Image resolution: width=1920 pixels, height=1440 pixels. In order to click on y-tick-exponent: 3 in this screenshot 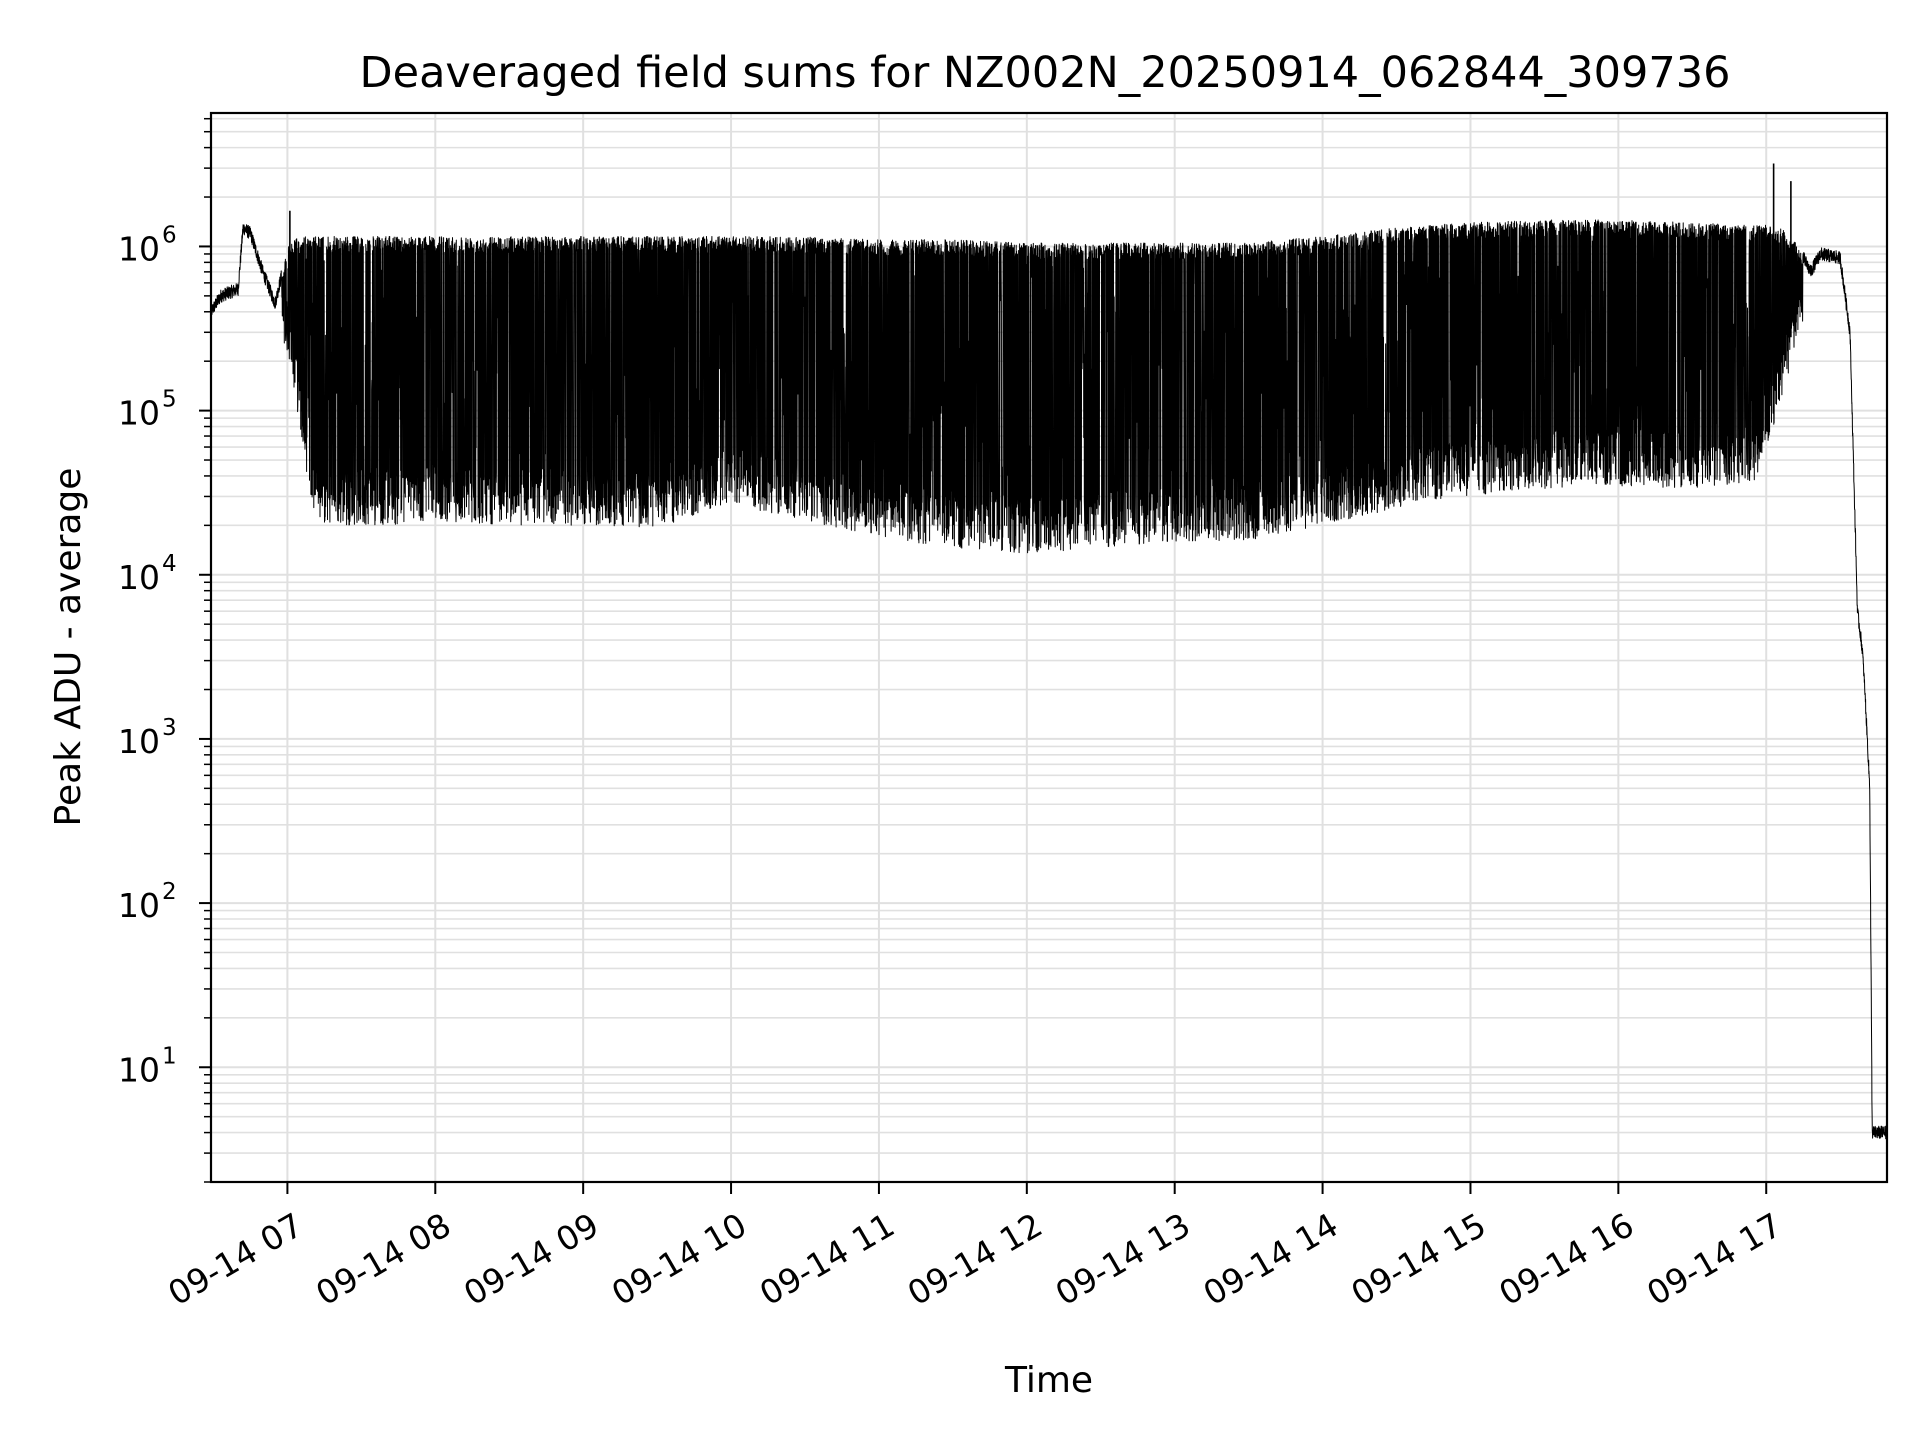, I will do `click(169, 728)`.